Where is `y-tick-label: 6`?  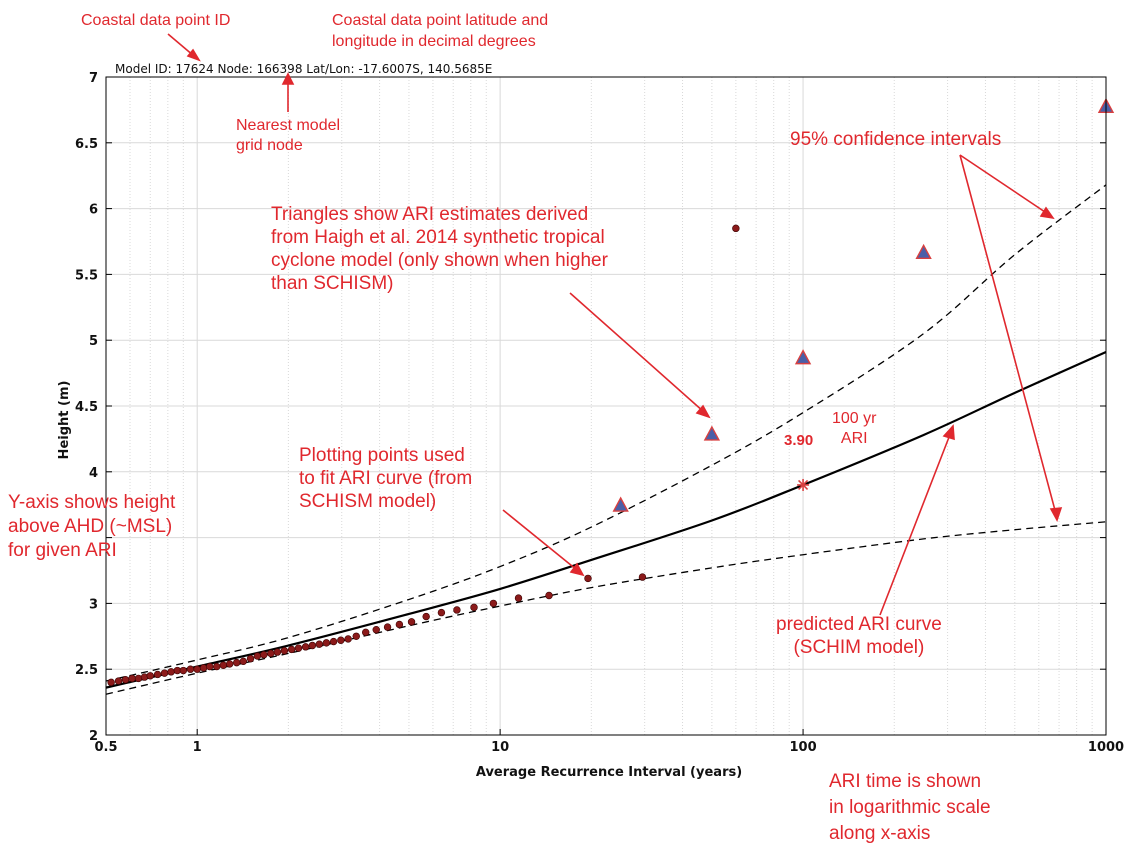 y-tick-label: 6 is located at coordinates (93, 210).